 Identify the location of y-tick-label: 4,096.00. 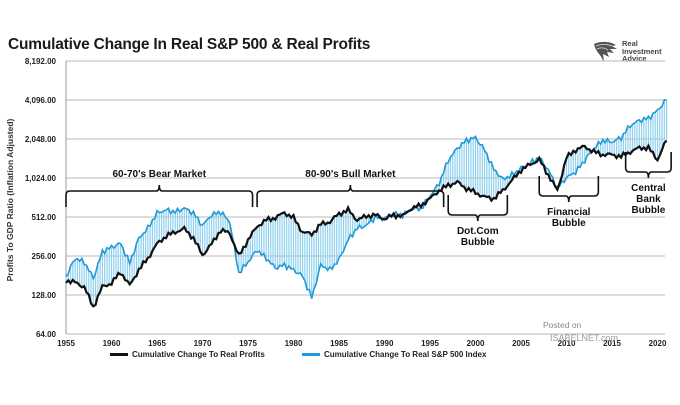
(41, 100).